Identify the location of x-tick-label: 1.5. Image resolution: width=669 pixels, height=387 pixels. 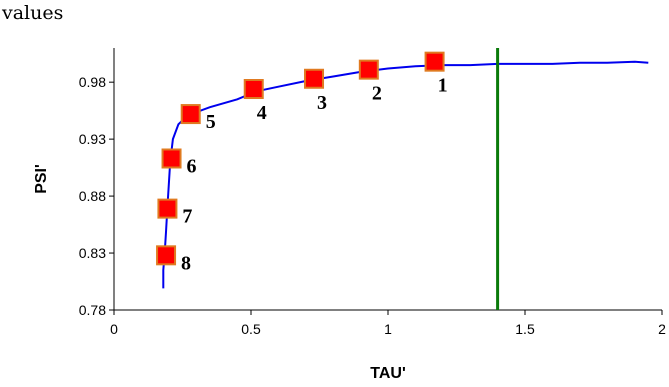
(525, 329).